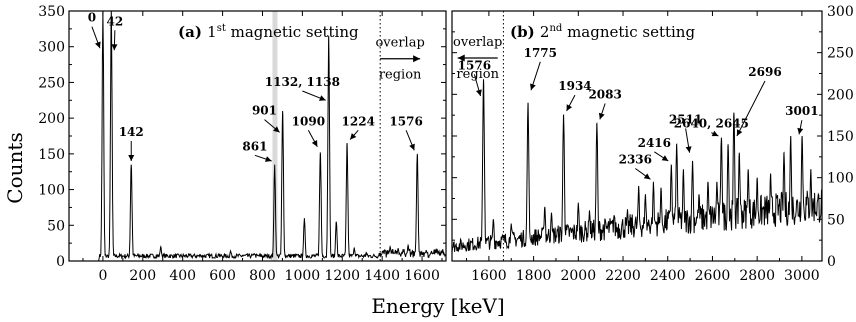  Describe the element at coordinates (437, 306) in the screenshot. I see `x-axis-title: Energy [keV]` at that location.